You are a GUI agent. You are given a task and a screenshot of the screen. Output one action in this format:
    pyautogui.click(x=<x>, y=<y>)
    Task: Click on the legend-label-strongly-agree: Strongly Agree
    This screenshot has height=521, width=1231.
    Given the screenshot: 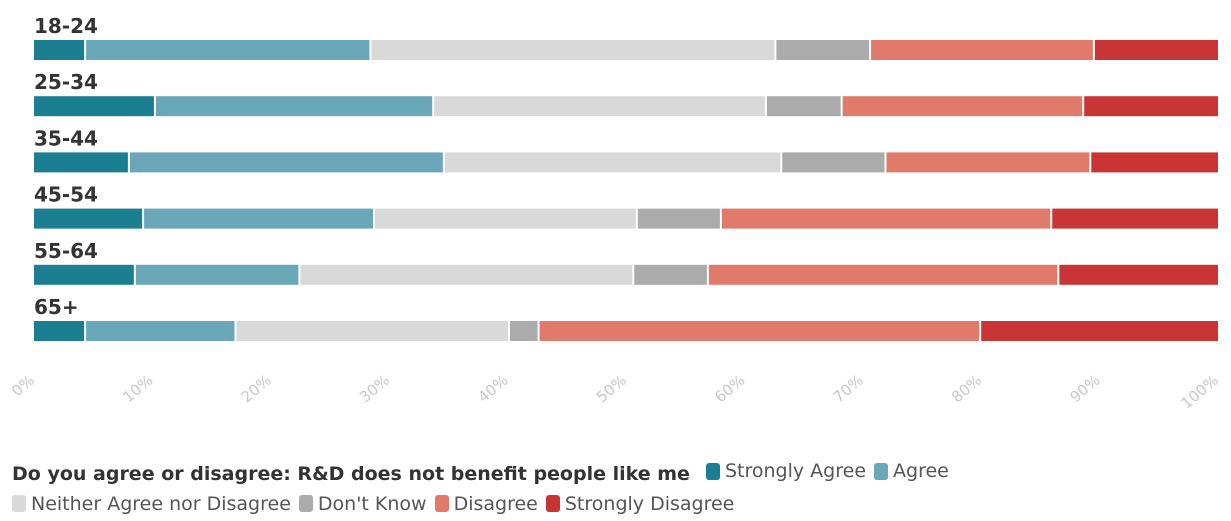 What is the action you would take?
    pyautogui.click(x=795, y=471)
    